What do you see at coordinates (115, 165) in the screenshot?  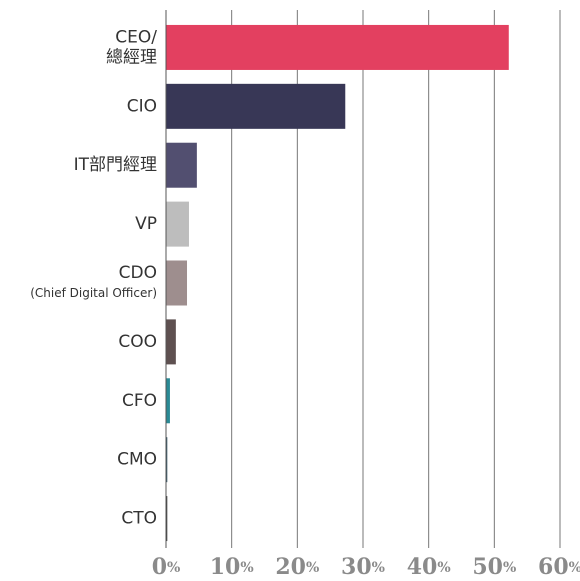 I see `y-tick-label: IT部門經理` at bounding box center [115, 165].